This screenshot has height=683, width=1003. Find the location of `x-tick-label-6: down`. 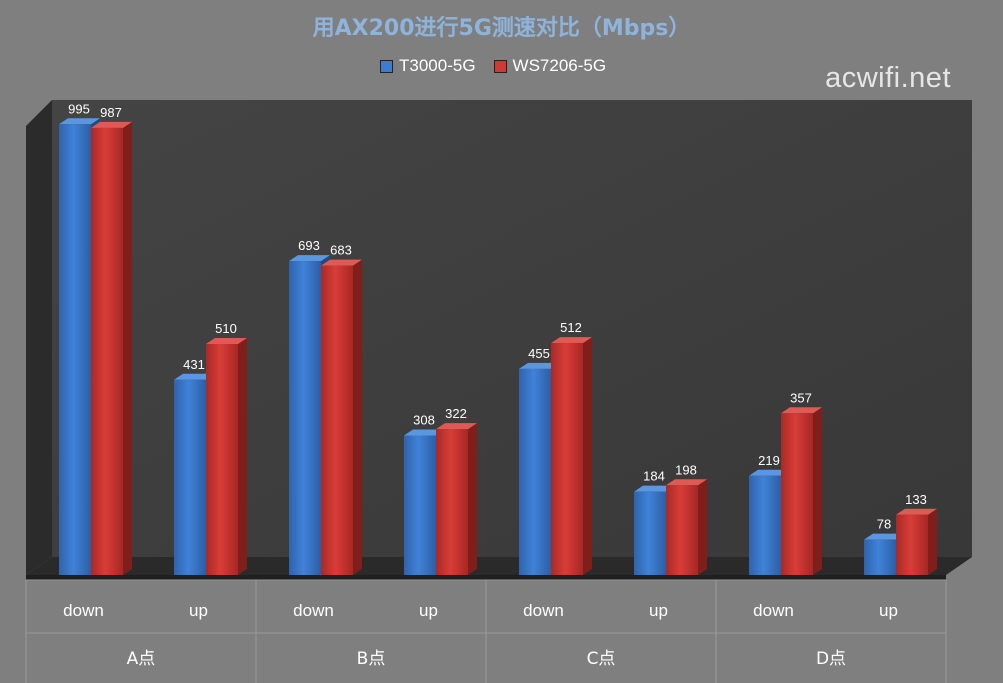

x-tick-label-6: down is located at coordinates (773, 610).